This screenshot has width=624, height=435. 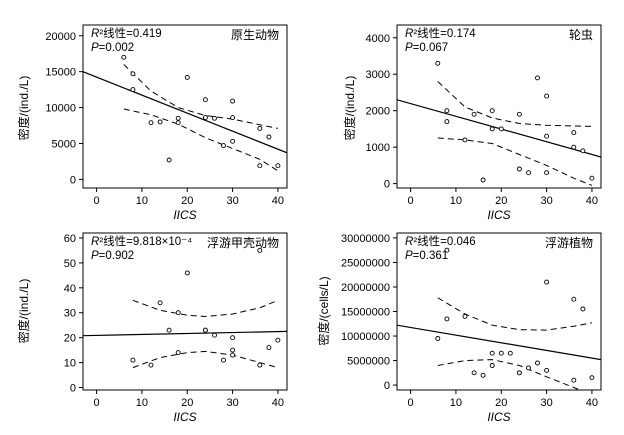 I want to click on p-value: =0.067, so click(x=431, y=48).